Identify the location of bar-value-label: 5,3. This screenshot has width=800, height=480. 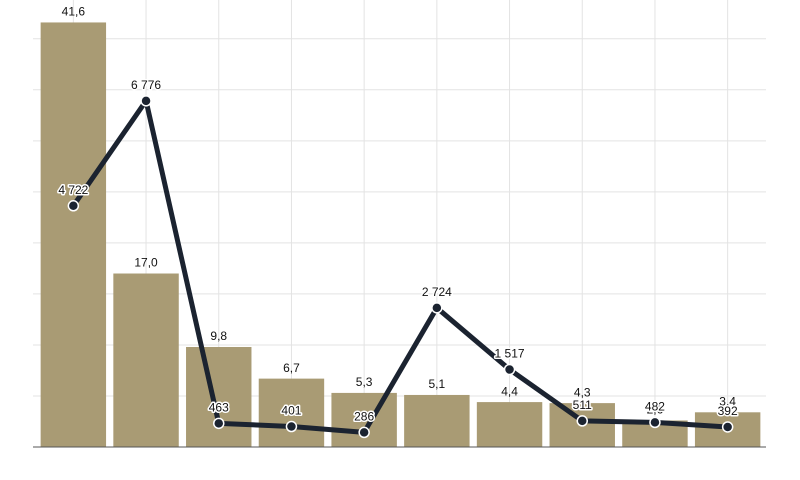
(364, 382).